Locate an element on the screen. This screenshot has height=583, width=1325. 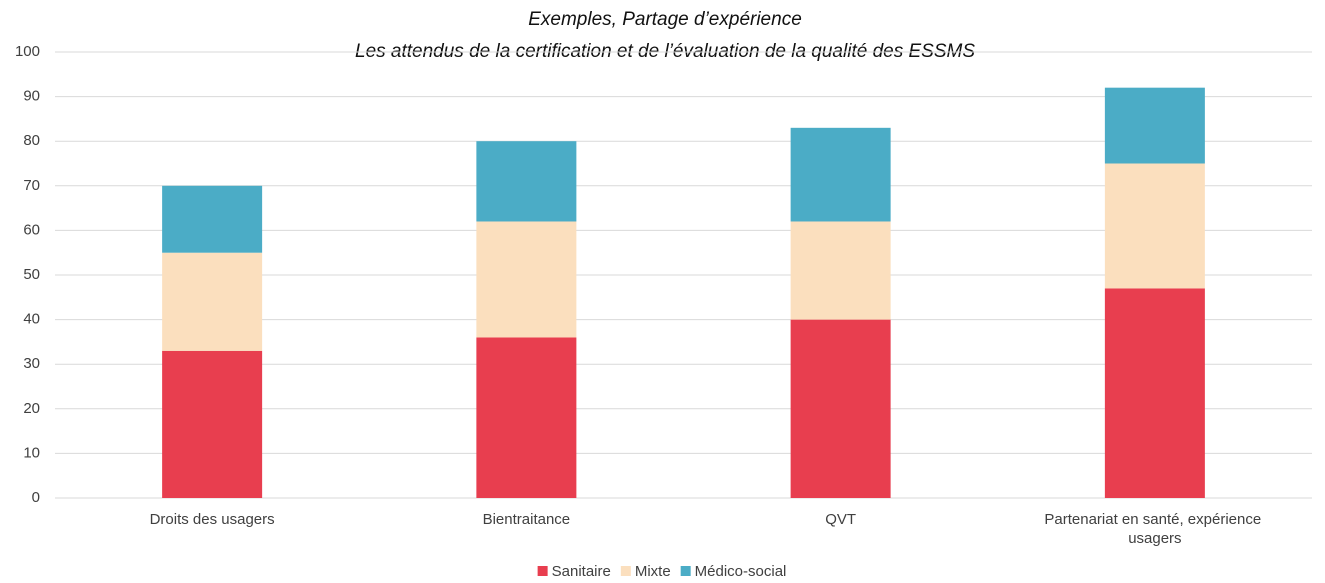
chart-title: Exemples, Partage d’expérience is located at coordinates (665, 19).